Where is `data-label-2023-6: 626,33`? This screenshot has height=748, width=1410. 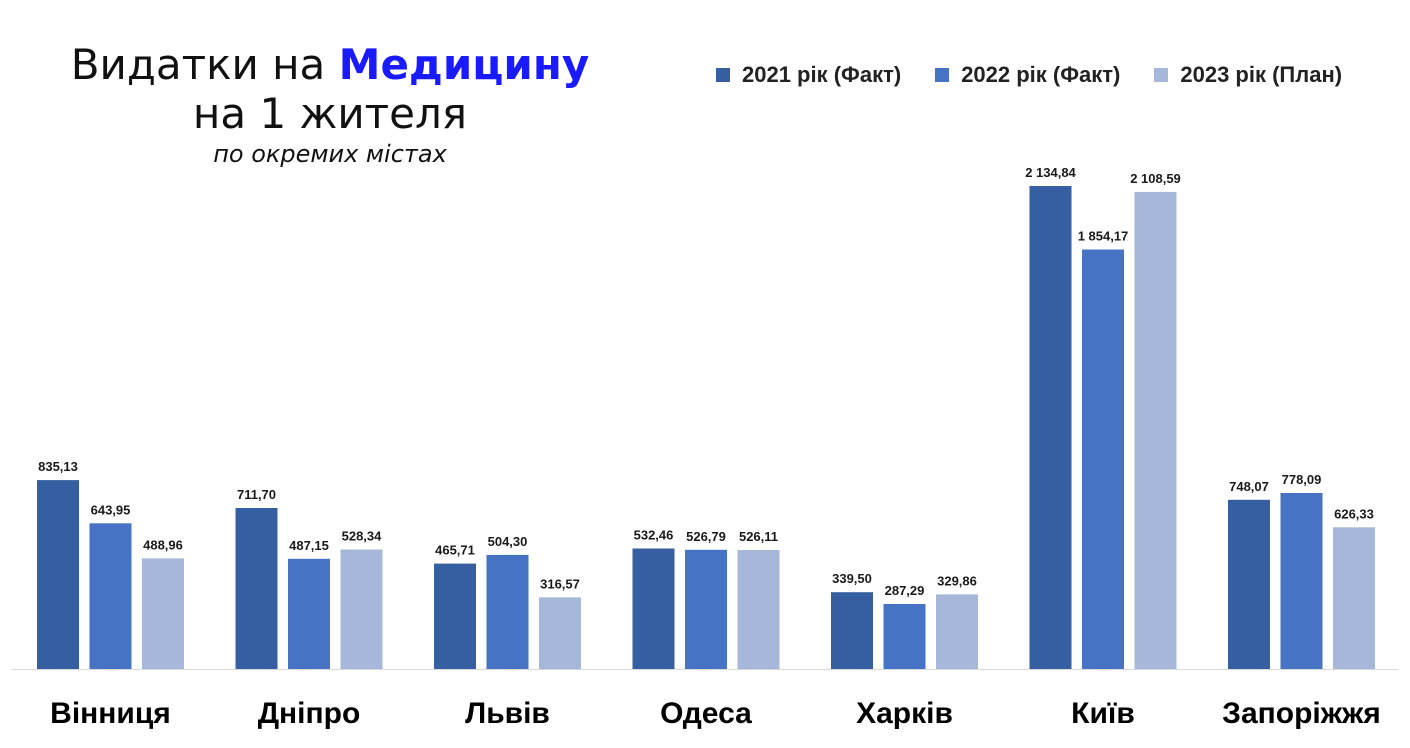
data-label-2023-6: 626,33 is located at coordinates (1354, 513).